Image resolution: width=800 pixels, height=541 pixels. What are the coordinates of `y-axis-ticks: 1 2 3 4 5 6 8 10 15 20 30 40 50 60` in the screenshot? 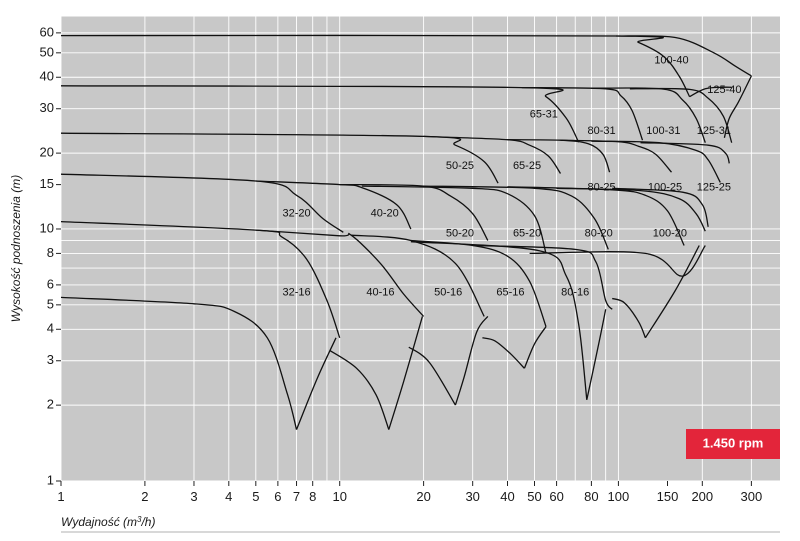 It's located at (50, 255).